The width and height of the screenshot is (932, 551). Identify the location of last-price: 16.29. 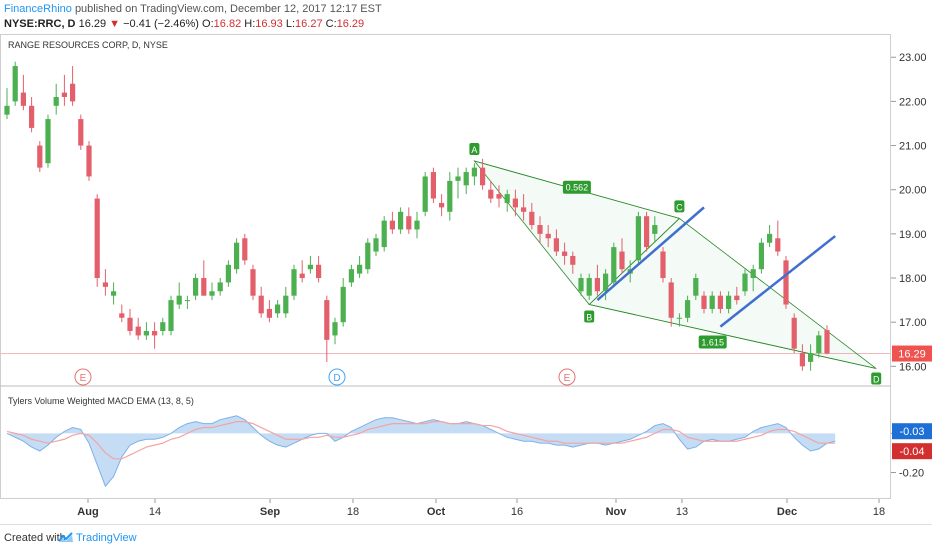
(92, 24).